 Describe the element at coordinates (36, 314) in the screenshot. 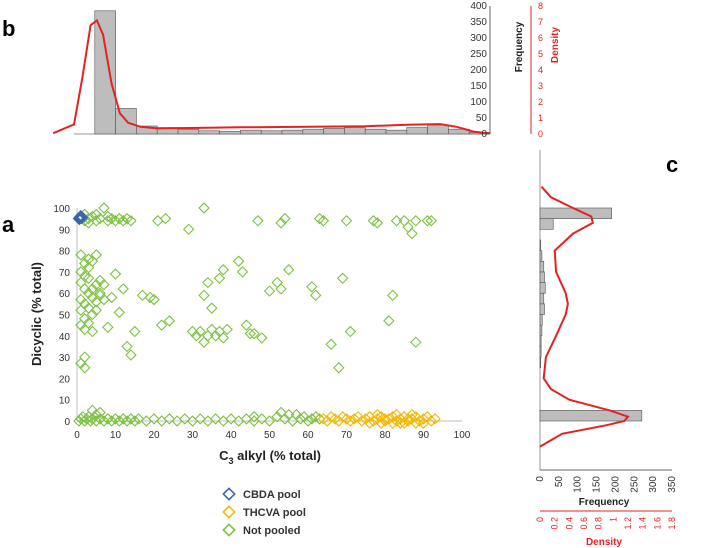

I see `y-axis-title: Dicyclic (% total)` at that location.